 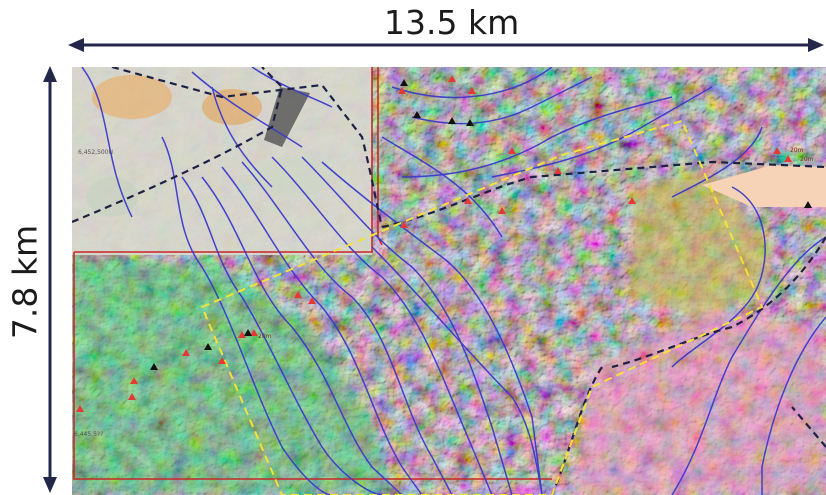 What do you see at coordinates (446, 45) in the screenshot?
I see `width-dimension-arrow` at bounding box center [446, 45].